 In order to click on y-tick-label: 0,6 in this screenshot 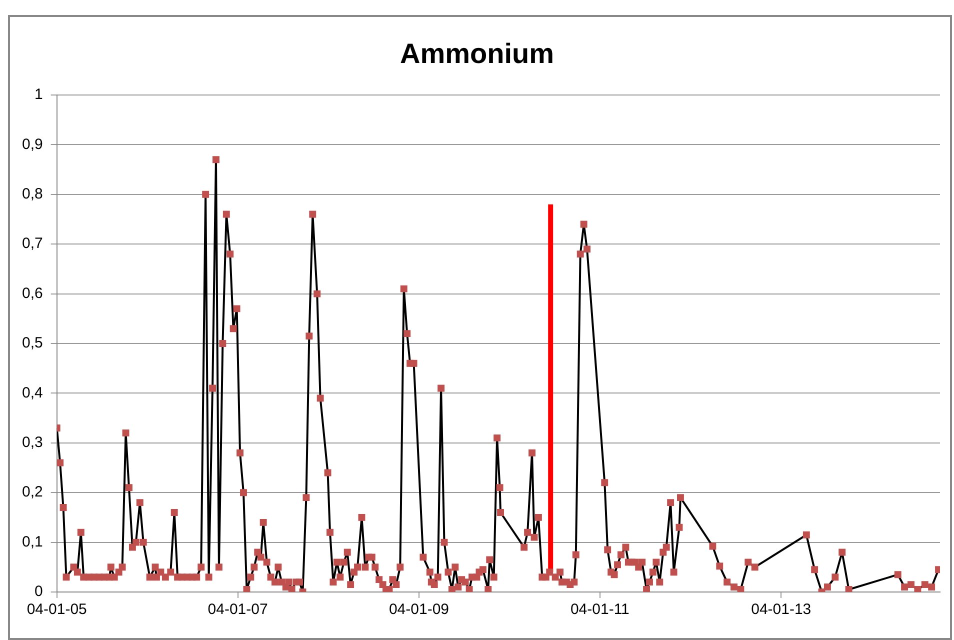, I will do `click(32, 293)`.